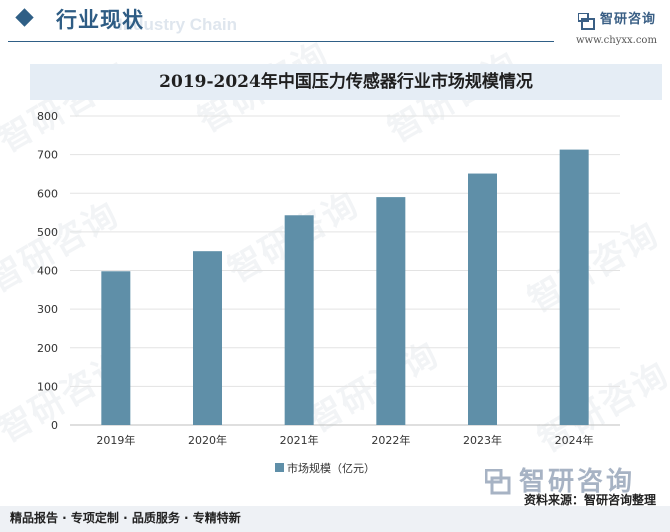 Image resolution: width=670 pixels, height=532 pixels. I want to click on y-tick-label: 800, so click(47, 116).